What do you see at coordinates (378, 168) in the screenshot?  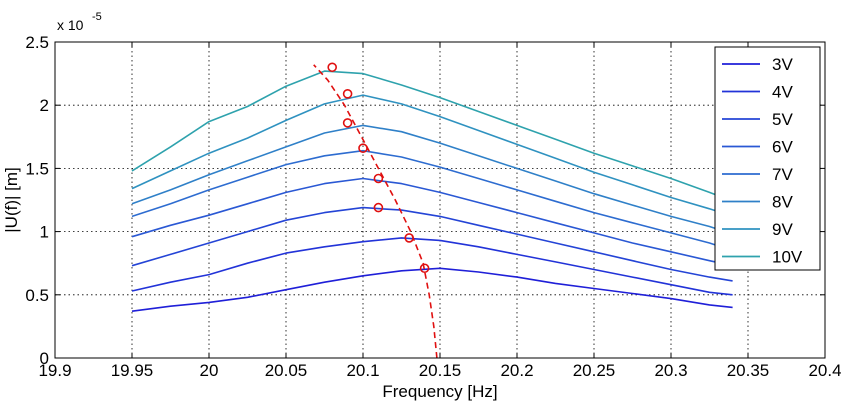 I see `peak-markers` at bounding box center [378, 168].